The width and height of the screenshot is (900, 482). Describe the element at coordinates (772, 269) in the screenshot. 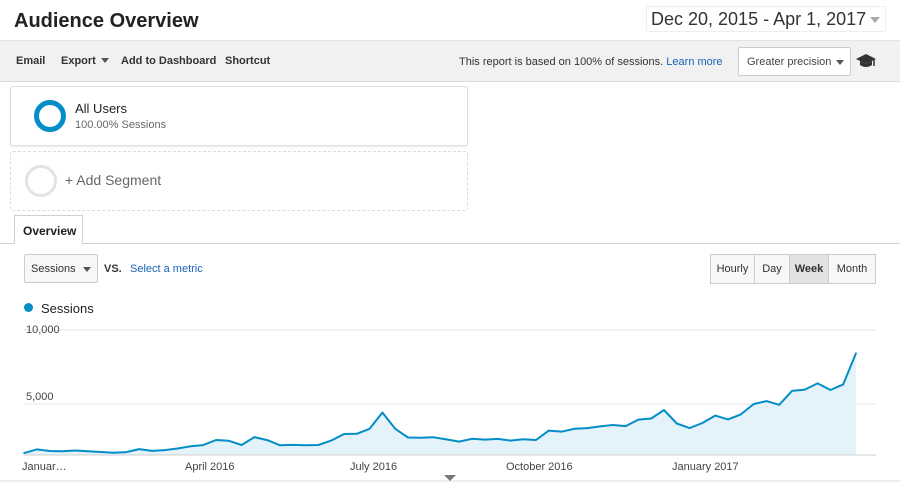

I see `granularity-day: Day` at that location.